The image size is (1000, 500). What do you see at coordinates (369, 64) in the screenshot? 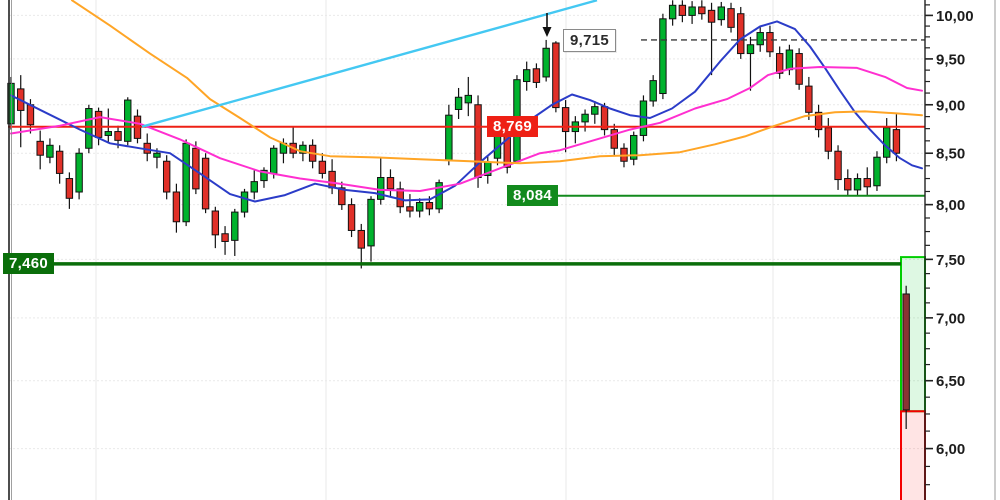
I see `trendline-cyan` at bounding box center [369, 64].